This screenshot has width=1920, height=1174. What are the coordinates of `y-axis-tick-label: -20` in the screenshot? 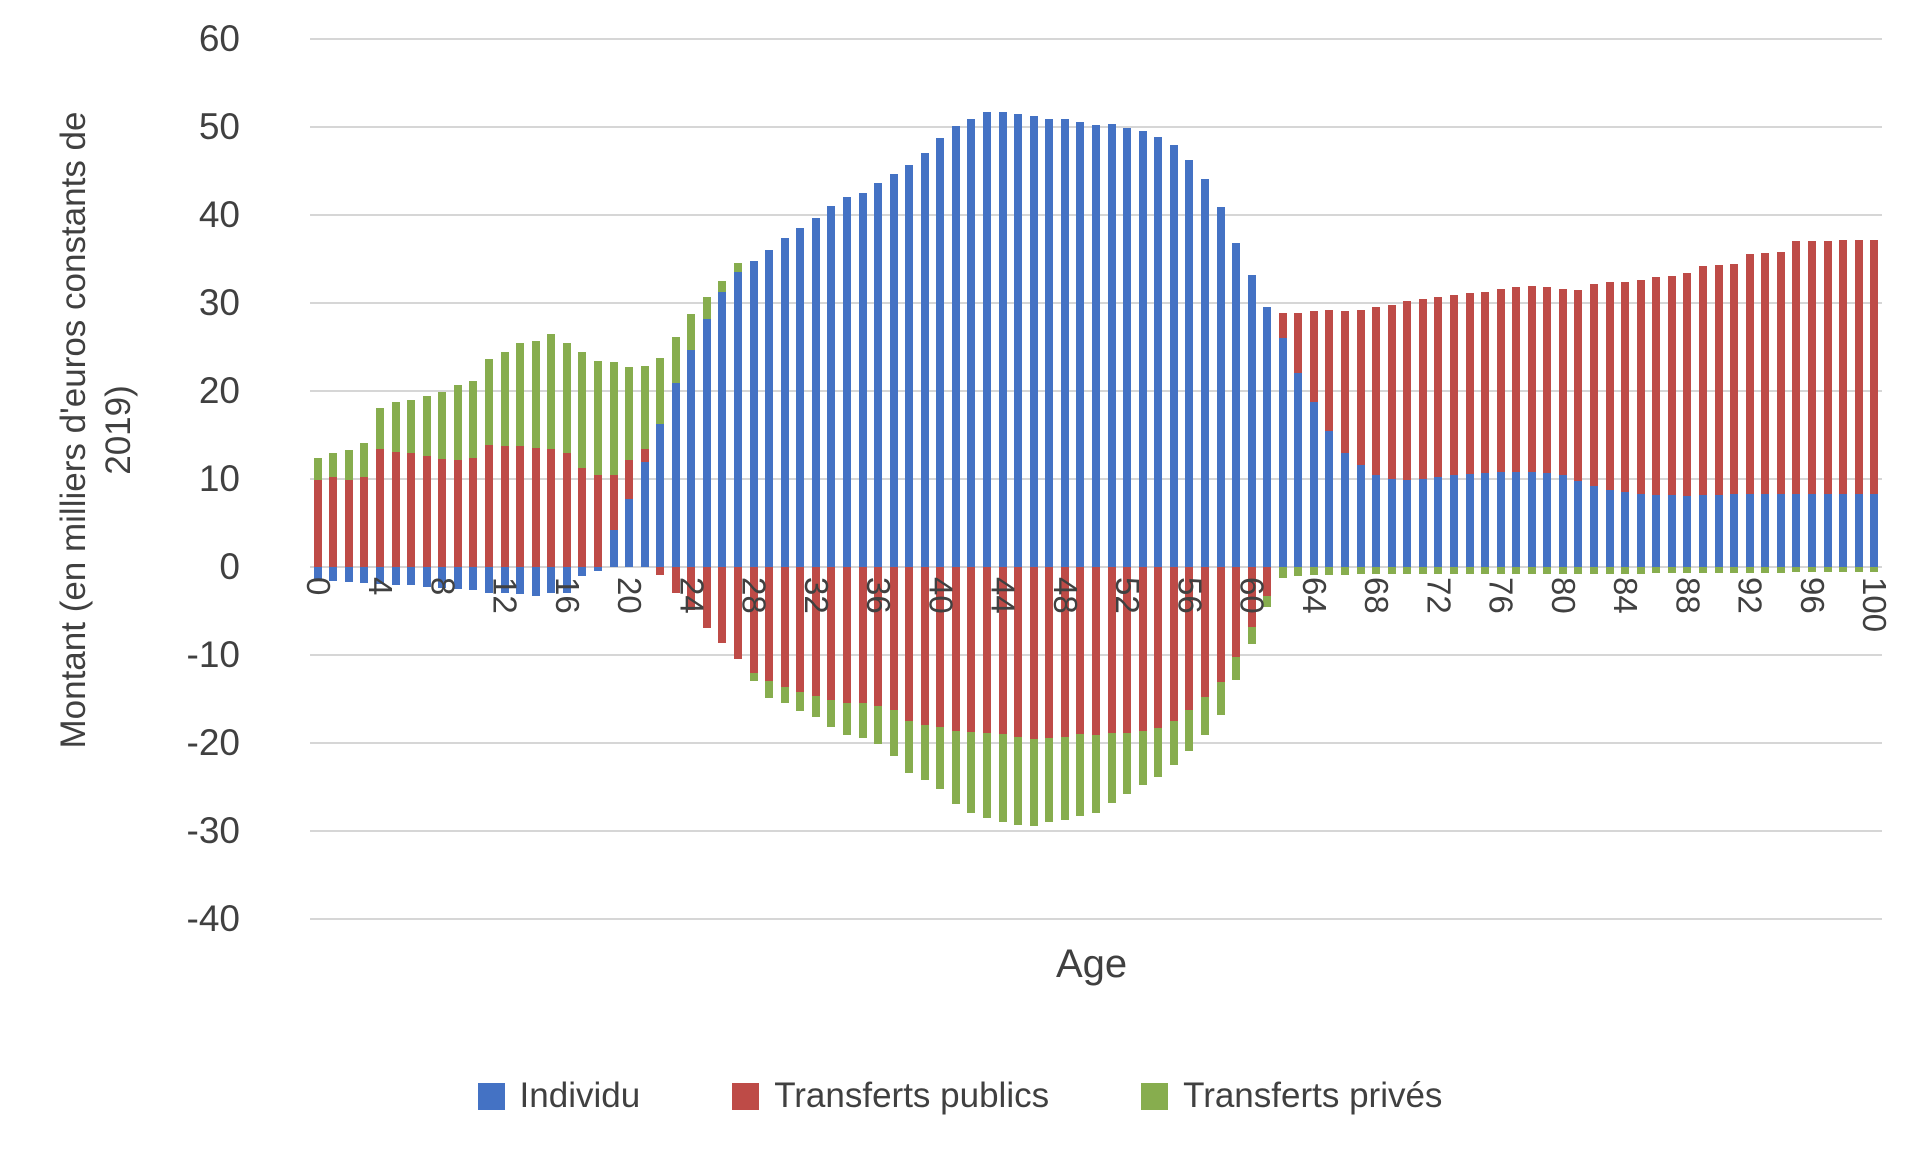 It's located at (213, 742).